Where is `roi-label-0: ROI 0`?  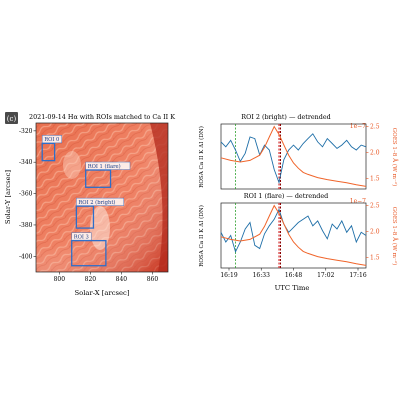 roi-label-0: ROI 0 is located at coordinates (51, 140).